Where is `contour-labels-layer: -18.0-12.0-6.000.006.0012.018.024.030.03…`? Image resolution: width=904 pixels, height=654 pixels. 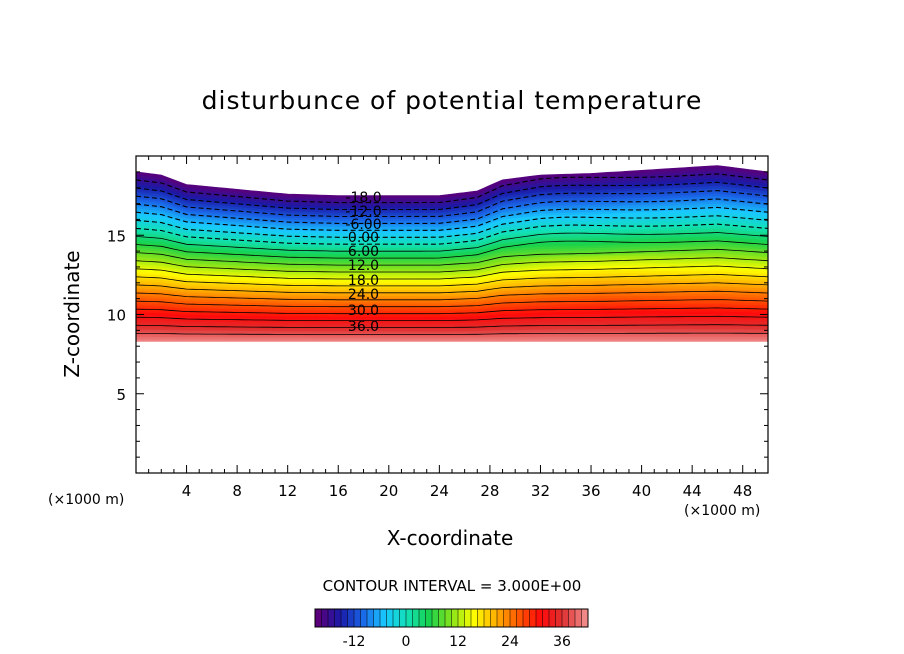 contour-labels-layer: -18.0-12.0-6.000.006.0012.018.024.030.03… is located at coordinates (363, 262).